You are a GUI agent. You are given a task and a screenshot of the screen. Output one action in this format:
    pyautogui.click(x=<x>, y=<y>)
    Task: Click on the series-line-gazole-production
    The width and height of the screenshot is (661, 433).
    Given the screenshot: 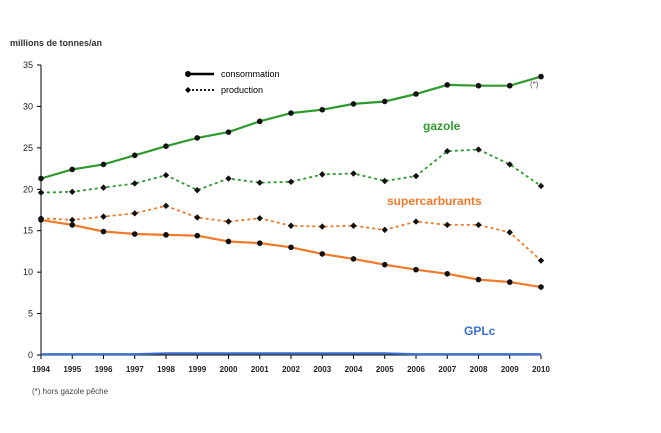 What is the action you would take?
    pyautogui.click(x=291, y=171)
    